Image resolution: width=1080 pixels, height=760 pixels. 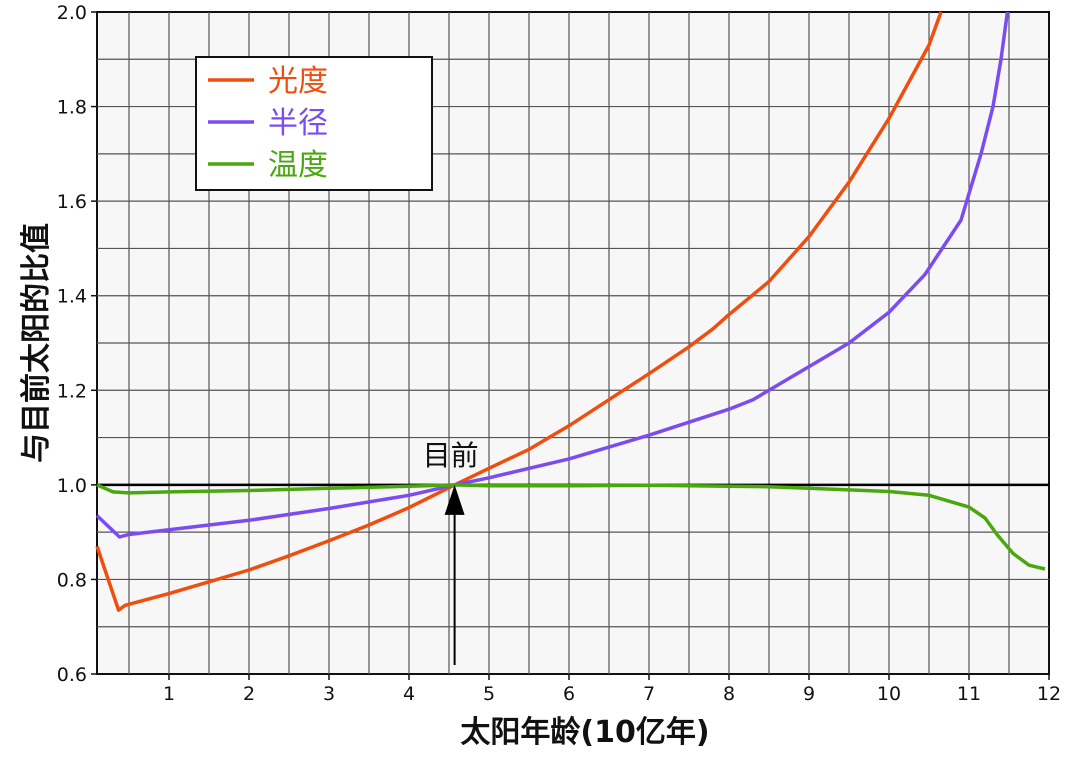 I want to click on x-tick-label: 4, so click(x=409, y=694).